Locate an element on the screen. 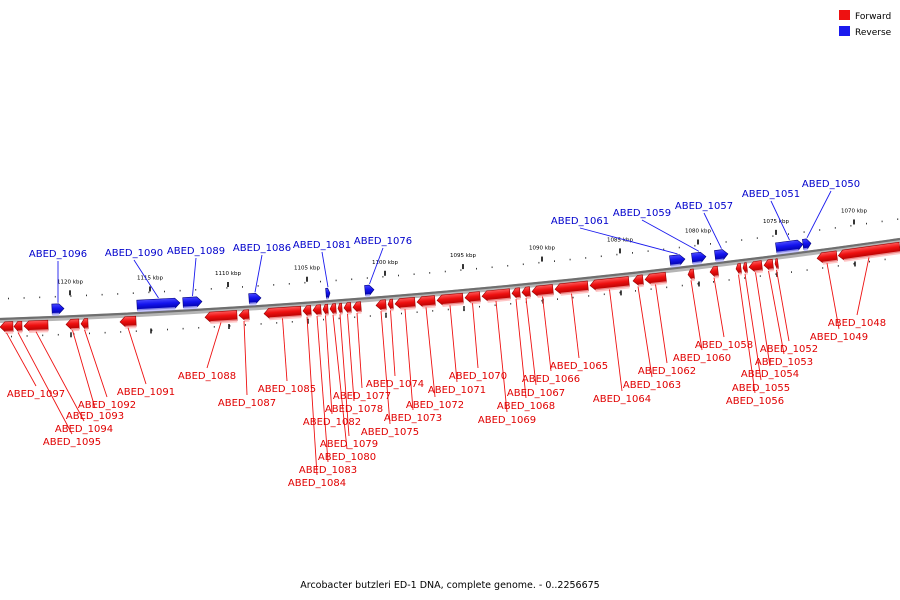  label-abed-1062: ABED_1062 is located at coordinates (667, 371).